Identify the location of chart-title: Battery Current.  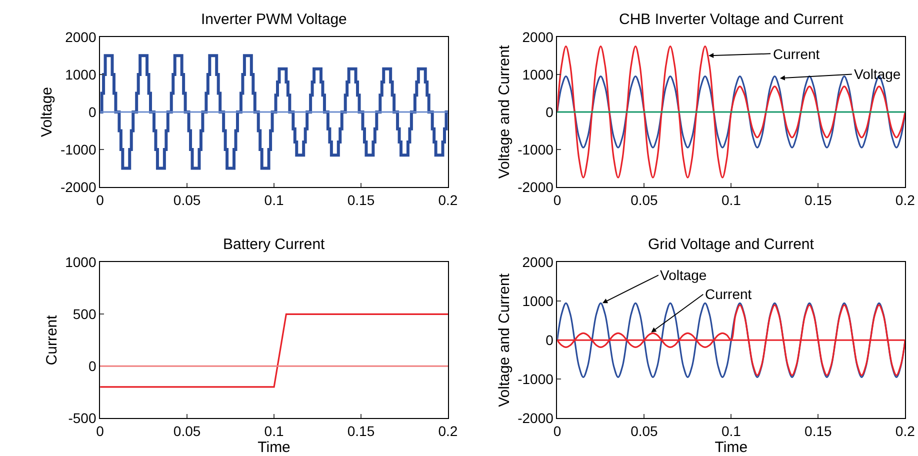
(274, 244).